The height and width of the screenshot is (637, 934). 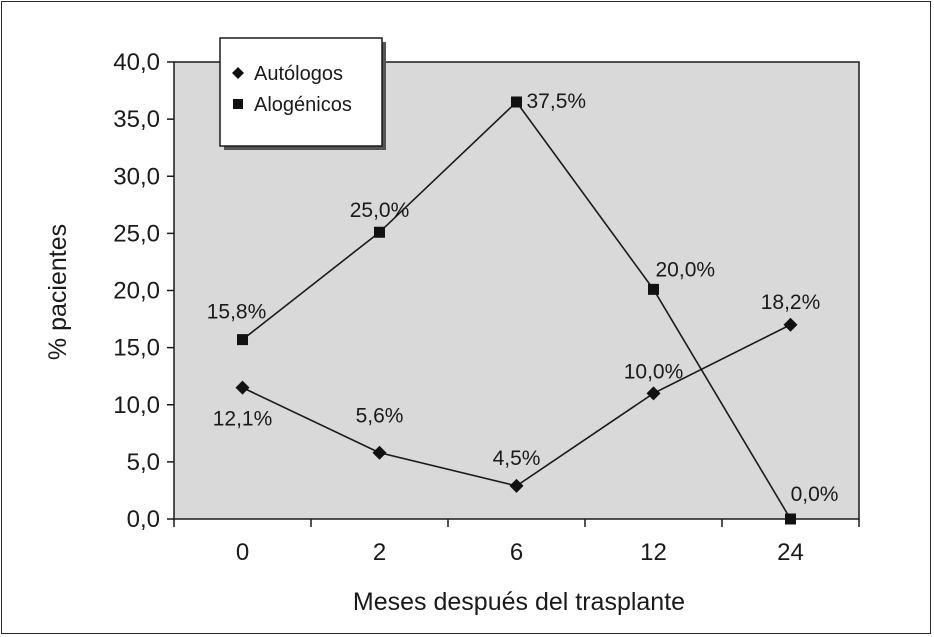 What do you see at coordinates (653, 552) in the screenshot?
I see `x-tick-label: 12` at bounding box center [653, 552].